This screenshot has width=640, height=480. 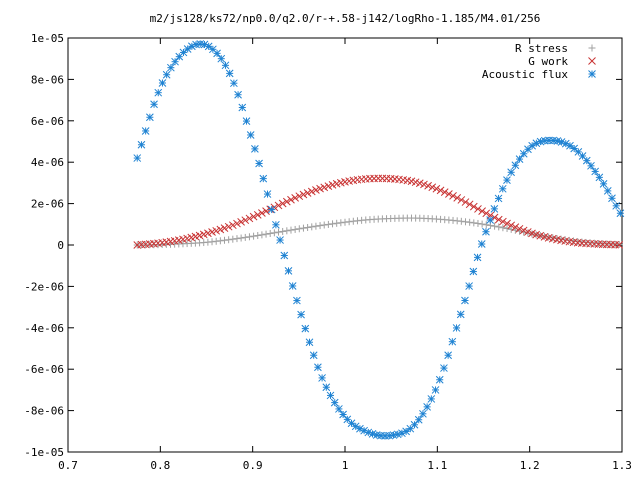 What do you see at coordinates (44, 411) in the screenshot?
I see `y-tick-label: -8e-06` at bounding box center [44, 411].